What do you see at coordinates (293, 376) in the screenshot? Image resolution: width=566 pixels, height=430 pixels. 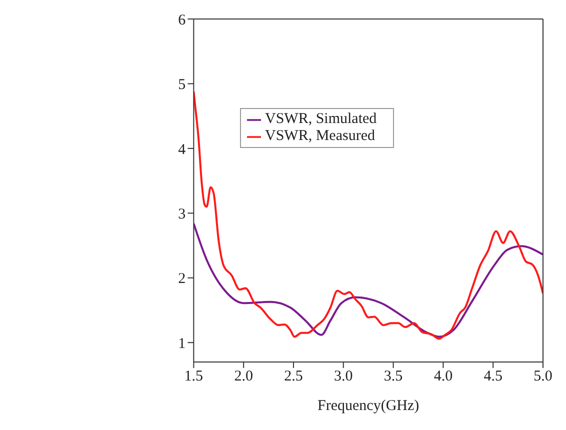 I see `x-tick-label: 2.5` at bounding box center [293, 376].